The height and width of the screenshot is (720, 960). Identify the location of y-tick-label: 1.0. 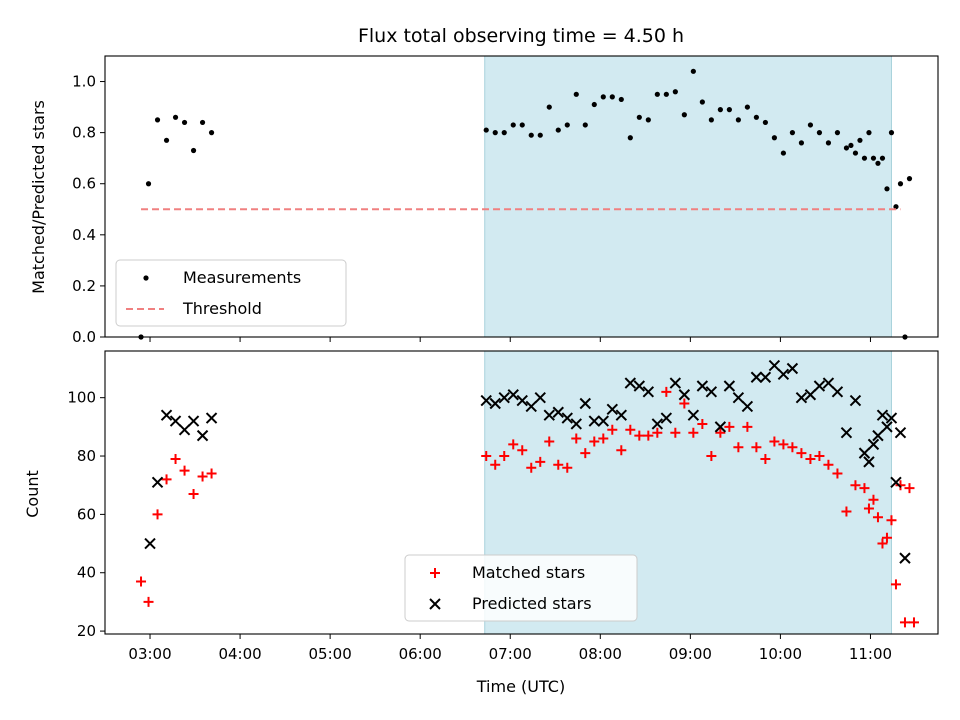
(84, 82).